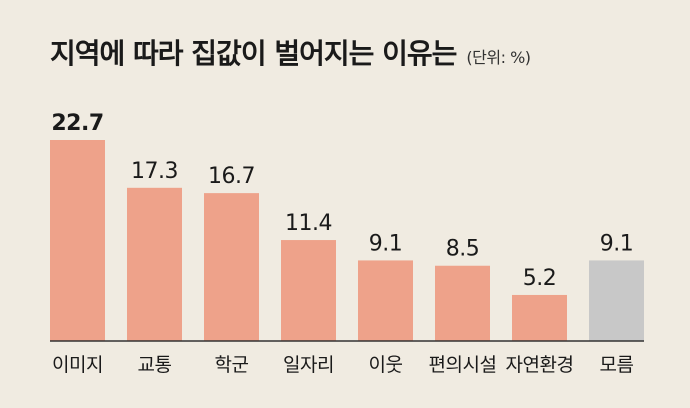 The image size is (690, 408). What do you see at coordinates (498, 57) in the screenshot?
I see `unit-label: (단위: %)` at bounding box center [498, 57].